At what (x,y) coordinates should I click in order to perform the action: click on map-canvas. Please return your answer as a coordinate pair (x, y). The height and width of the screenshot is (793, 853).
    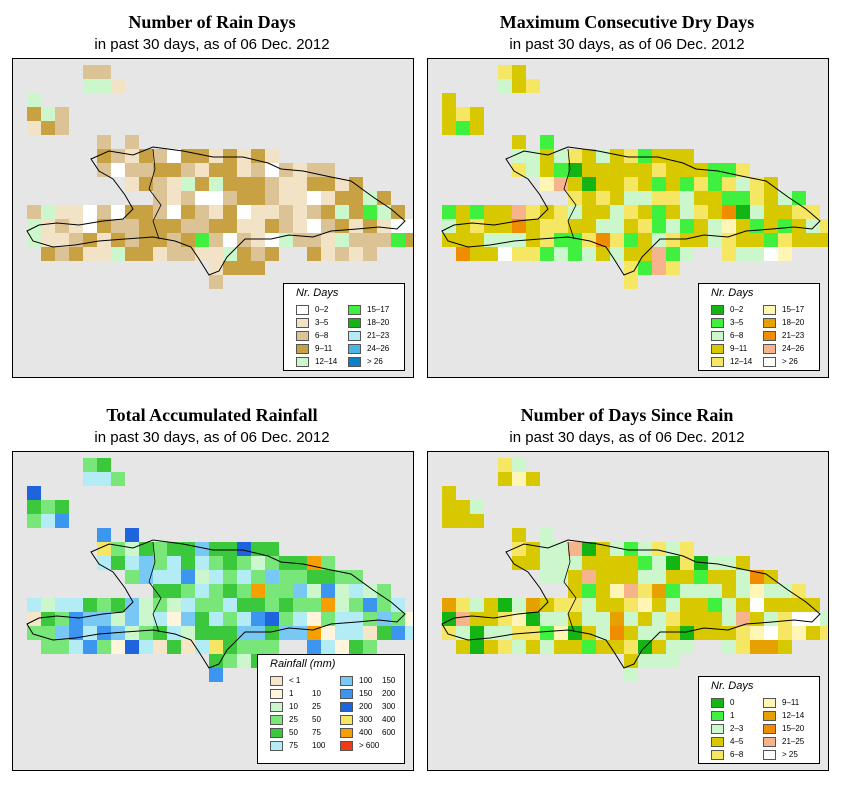
    Looking at the image, I should click on (219, 177).